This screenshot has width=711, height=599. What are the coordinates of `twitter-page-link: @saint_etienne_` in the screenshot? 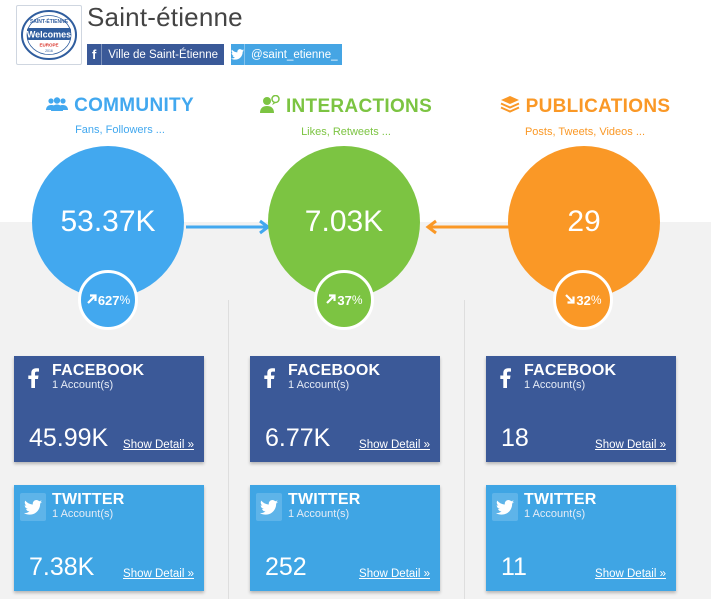 It's located at (286, 54).